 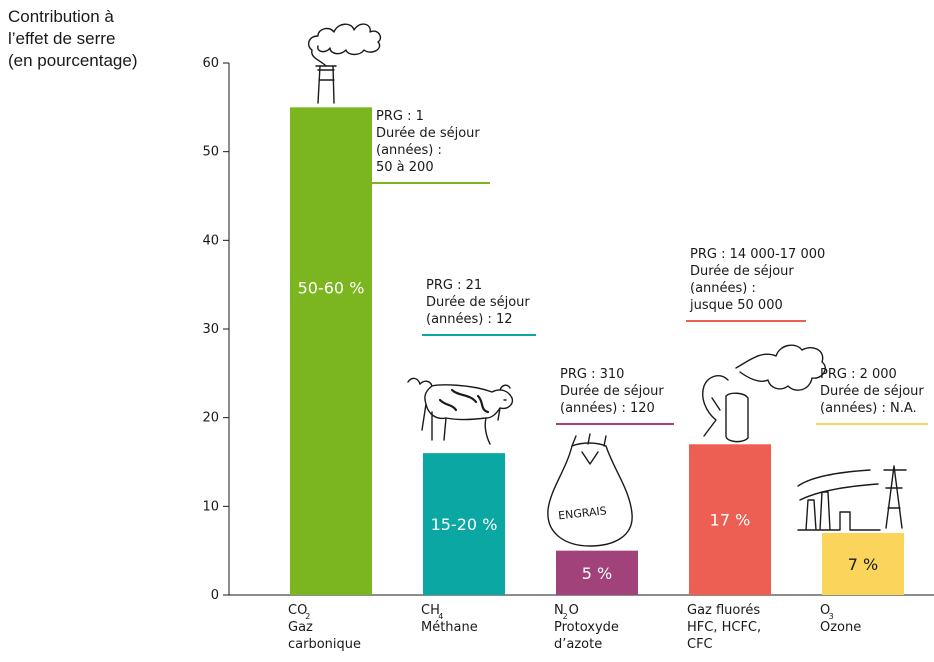 I want to click on can-body, so click(x=737, y=417).